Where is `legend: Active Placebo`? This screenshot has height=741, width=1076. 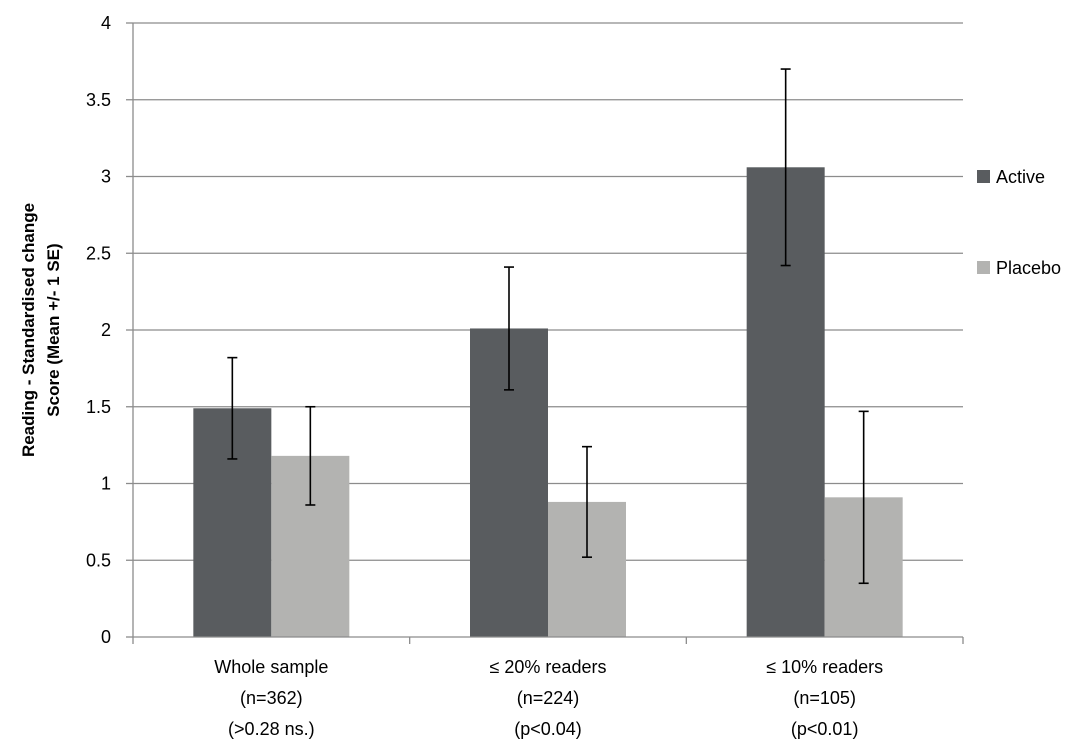
legend: Active Placebo is located at coordinates (1019, 222).